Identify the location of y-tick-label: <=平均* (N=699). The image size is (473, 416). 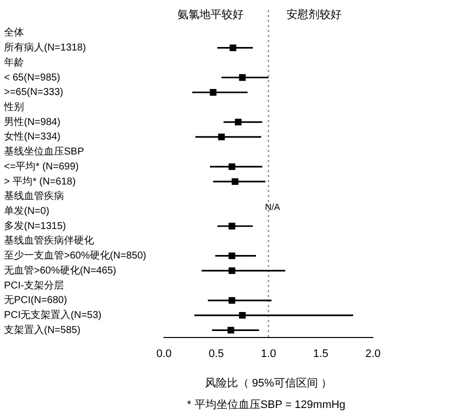
(41, 166).